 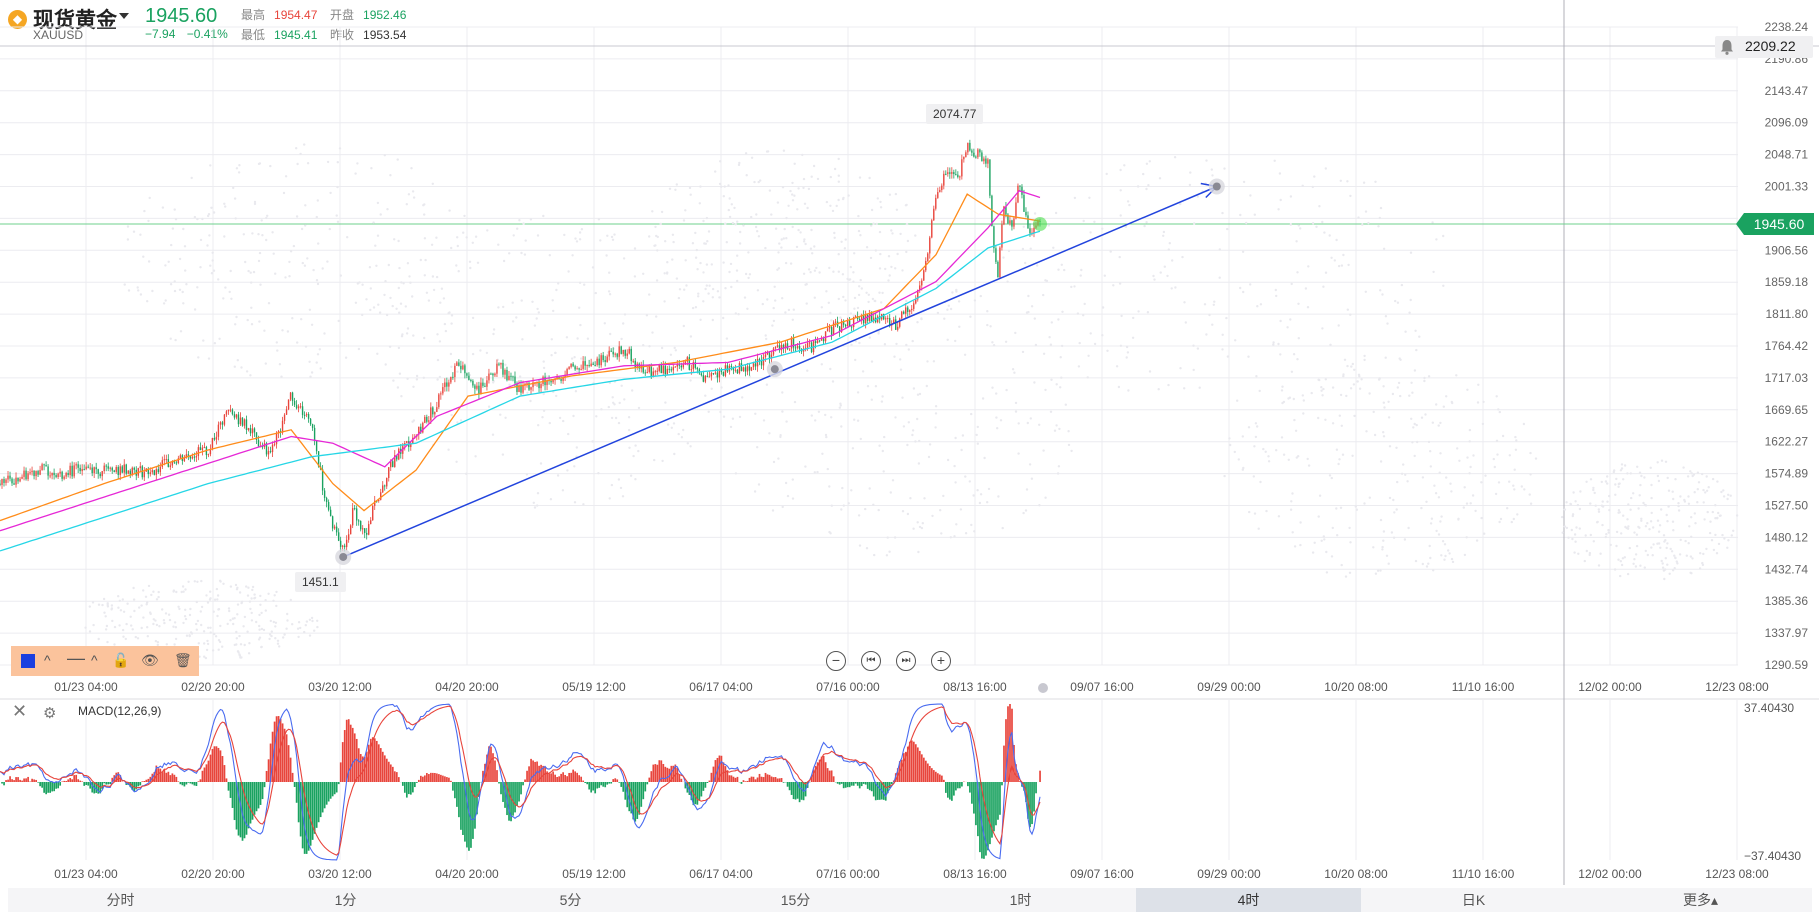 What do you see at coordinates (124, 16) in the screenshot?
I see `chevron-down-icon` at bounding box center [124, 16].